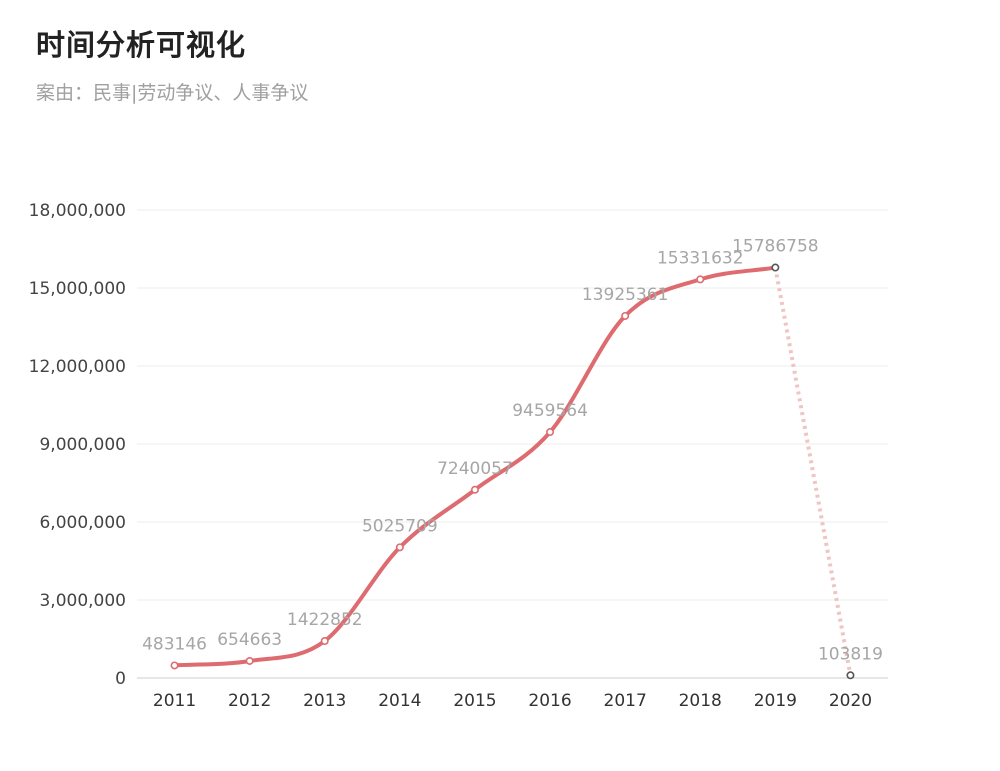 Image resolution: width=1000 pixels, height=771 pixels. Describe the element at coordinates (700, 701) in the screenshot. I see `x-tick-label: 2018` at that location.